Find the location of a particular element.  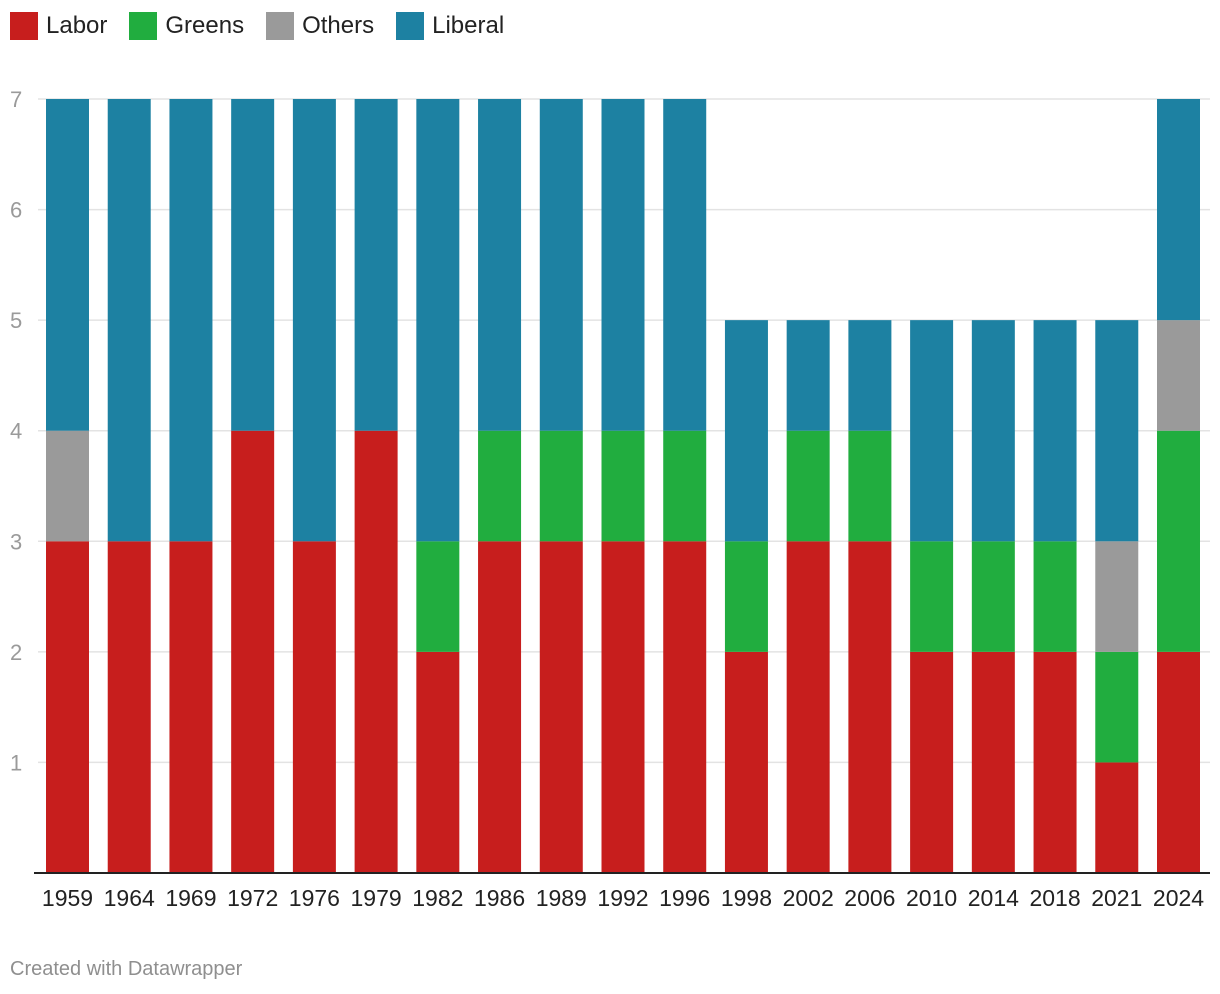

bar-labor-1976 is located at coordinates (314, 707).